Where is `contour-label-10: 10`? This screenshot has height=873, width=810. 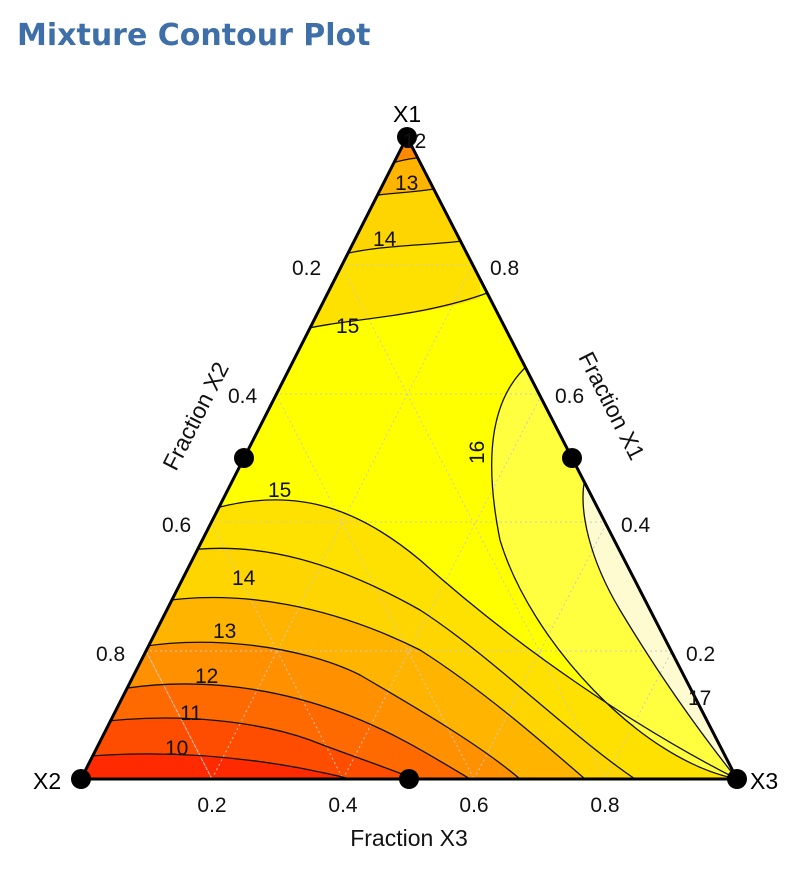 contour-label-10: 10 is located at coordinates (176, 748).